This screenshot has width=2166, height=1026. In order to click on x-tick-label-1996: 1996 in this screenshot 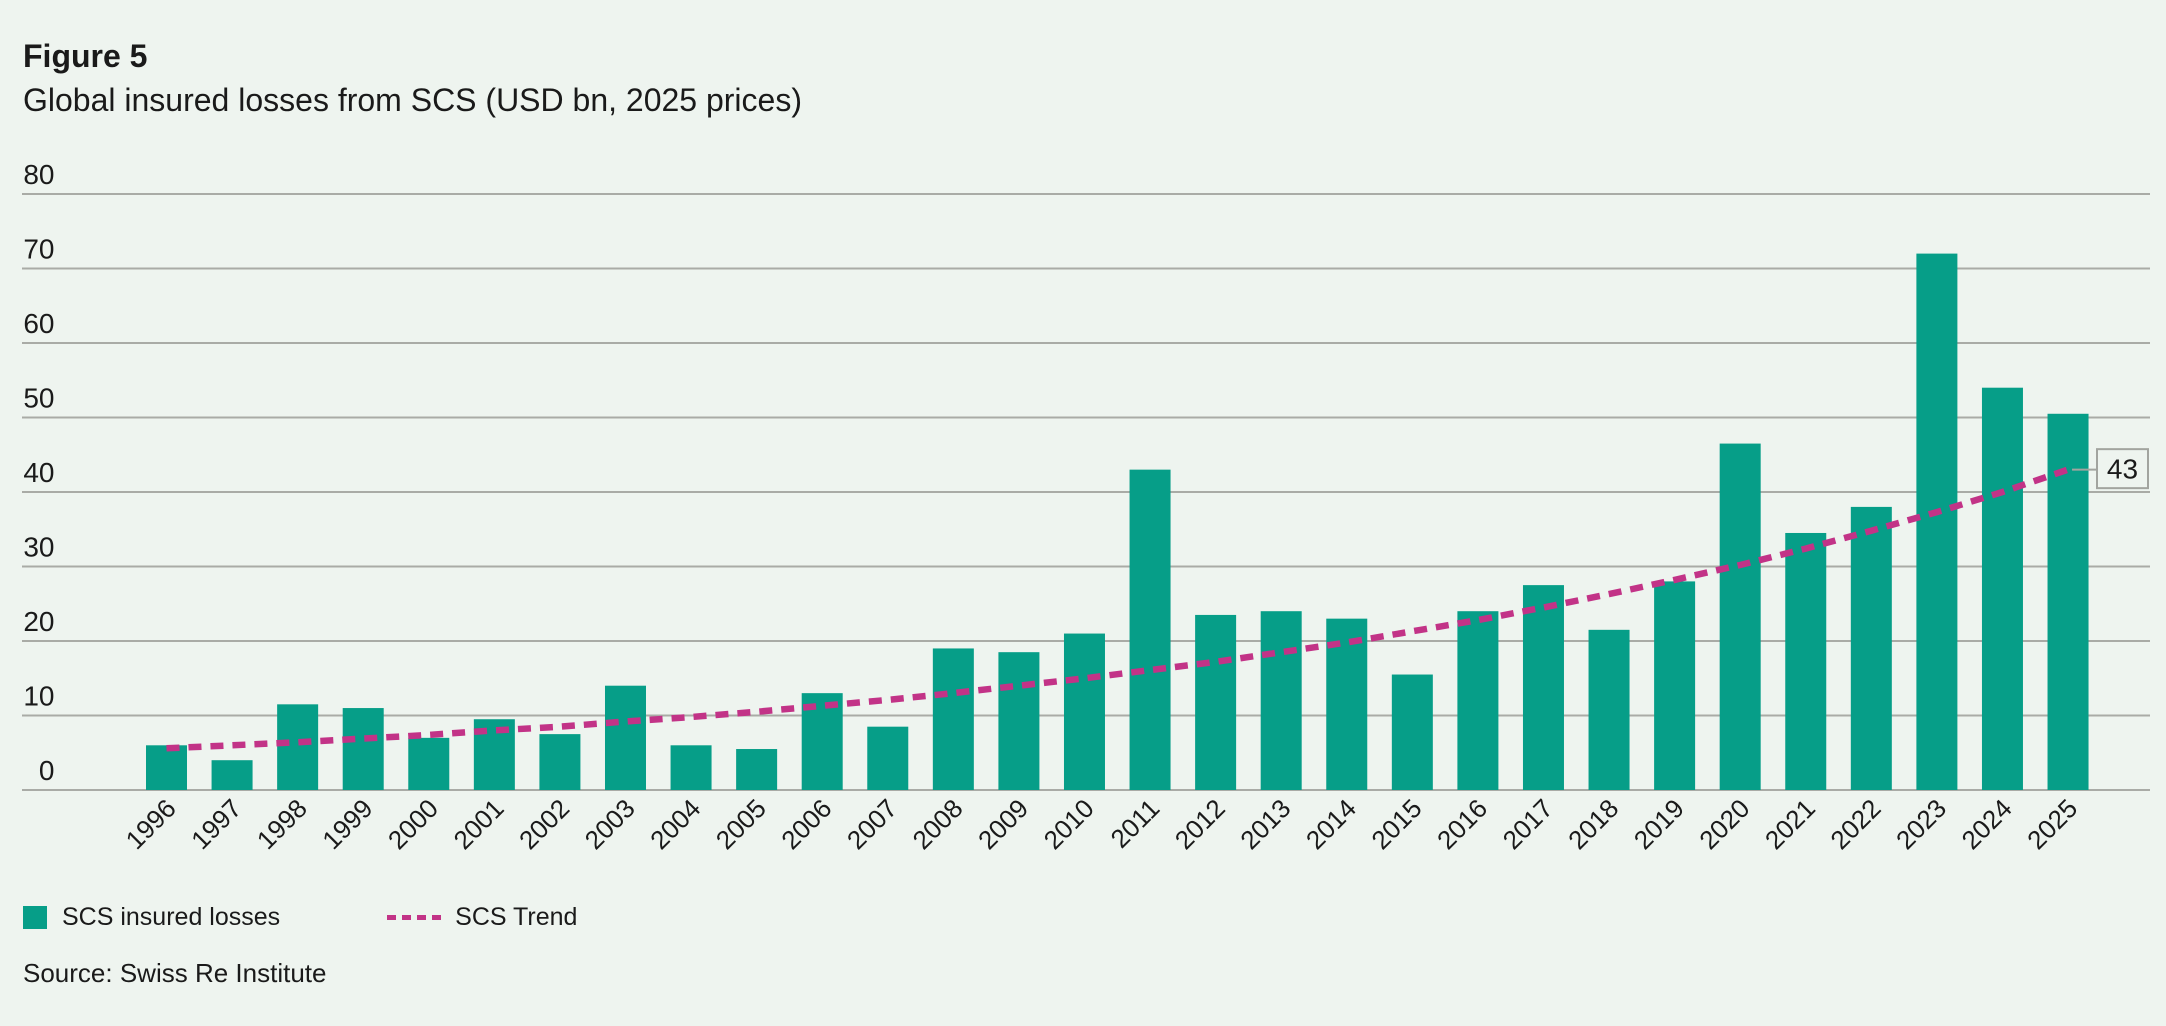, I will do `click(151, 824)`.